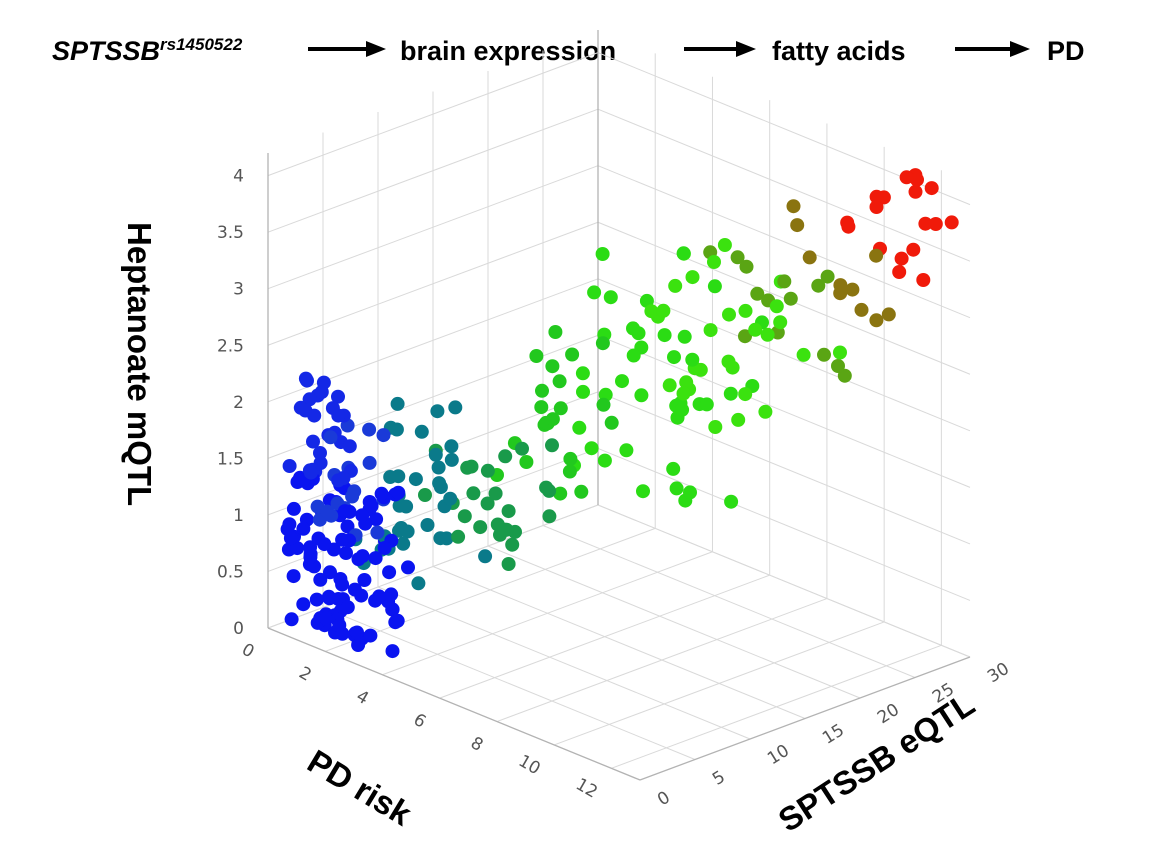 This screenshot has width=1160, height=857. I want to click on x-tick: 2, so click(304, 674).